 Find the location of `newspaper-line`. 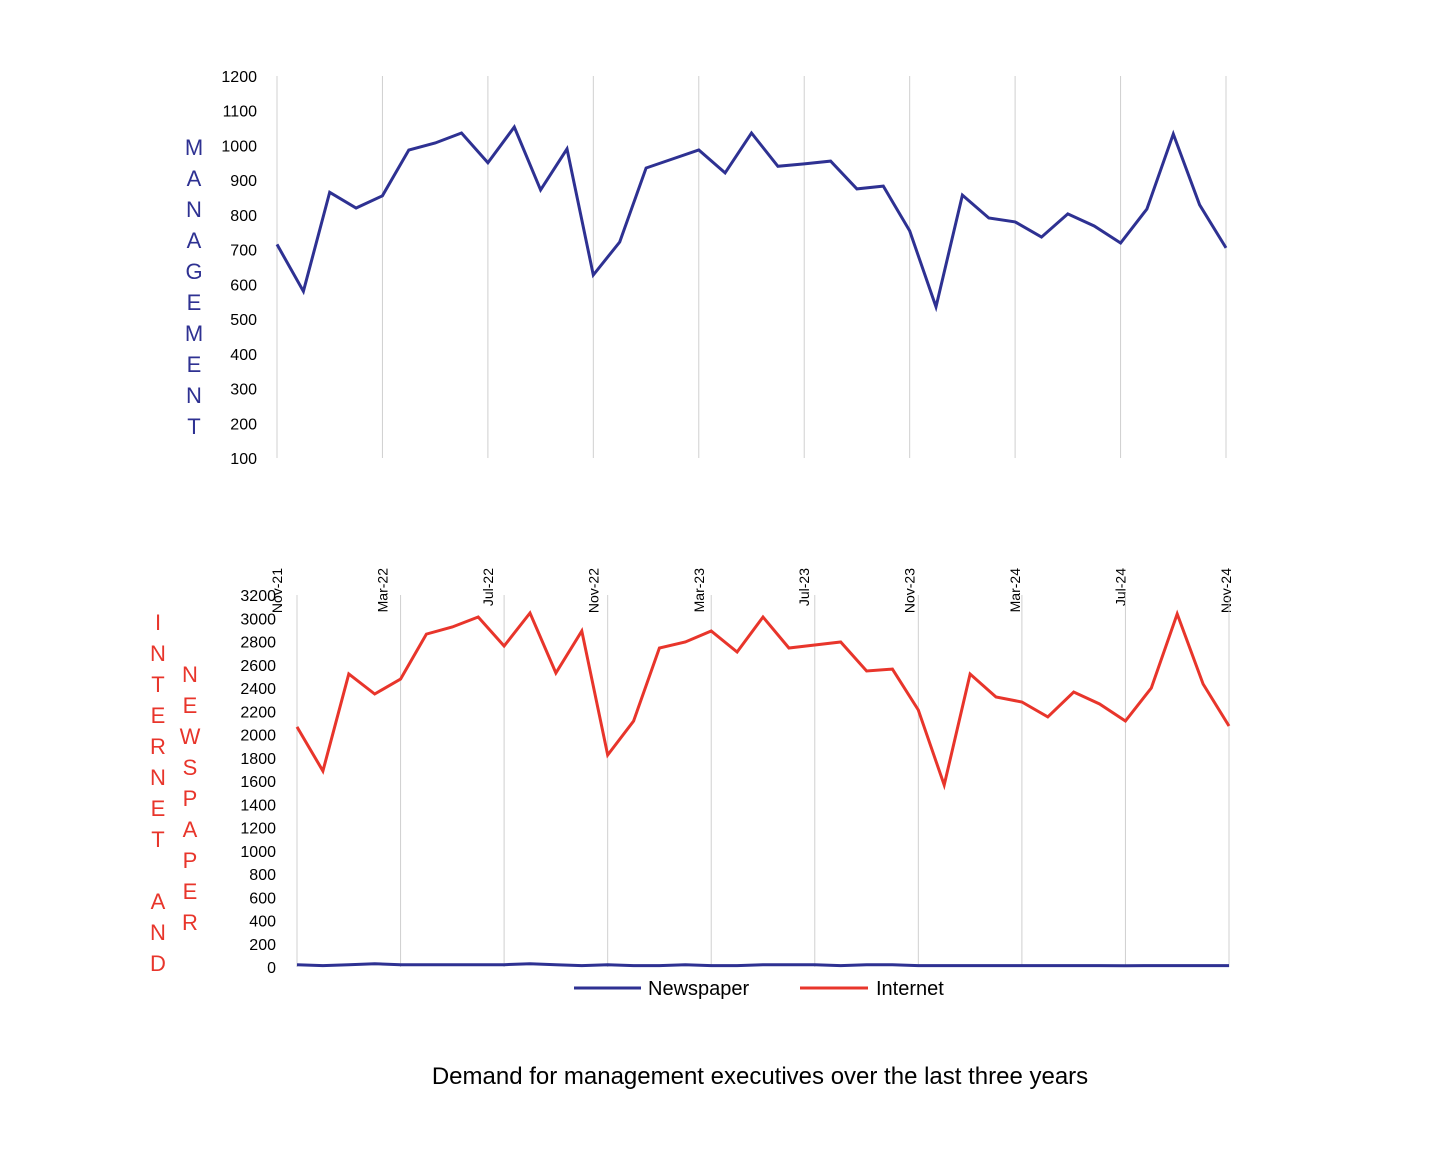

newspaper-line is located at coordinates (762, 965).